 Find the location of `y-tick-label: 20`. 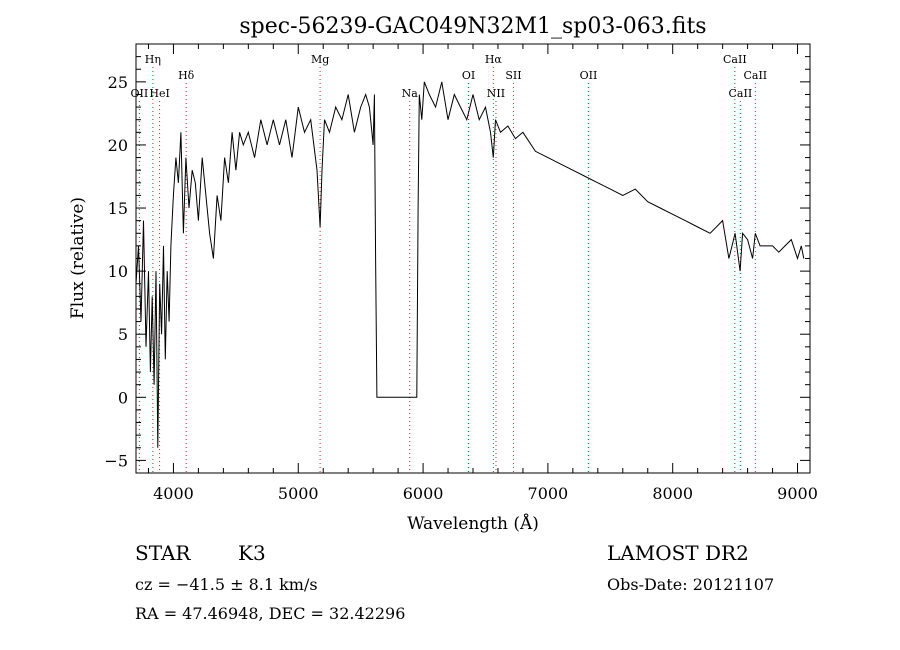

y-tick-label: 20 is located at coordinates (118, 145).